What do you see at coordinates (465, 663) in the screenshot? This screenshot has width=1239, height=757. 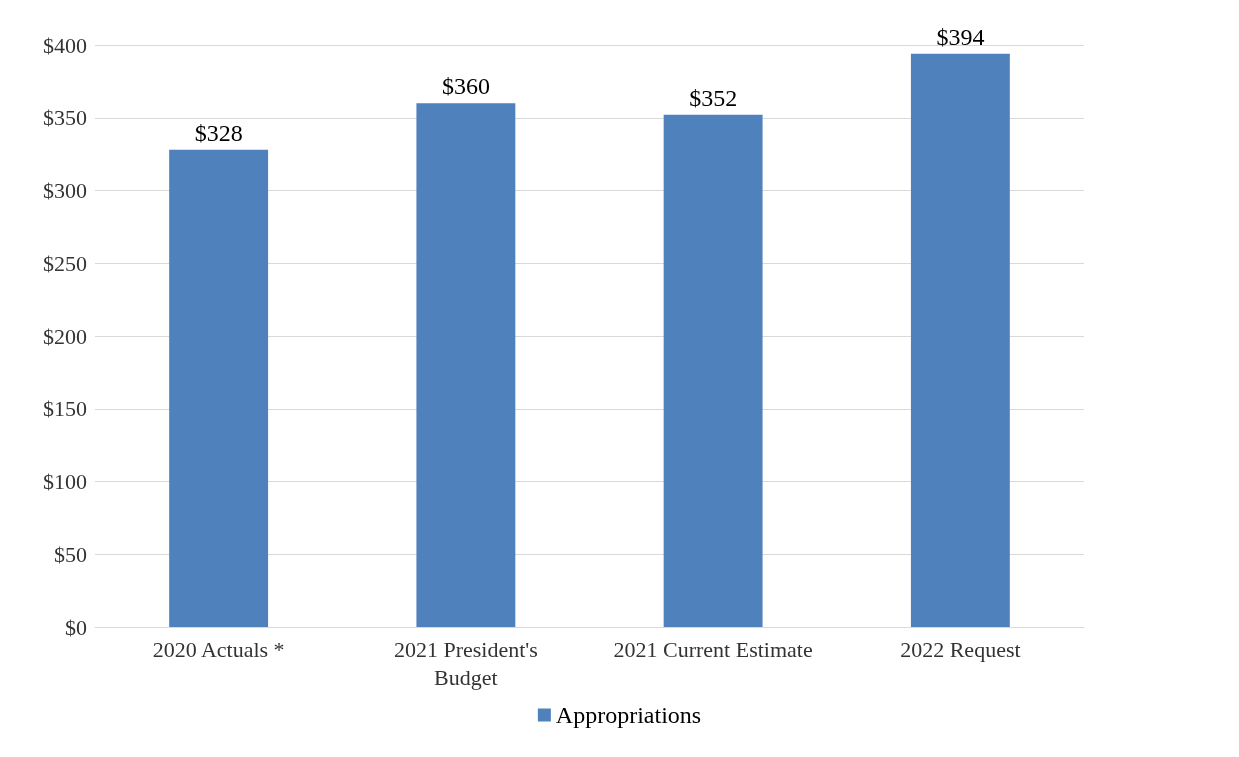 I see `x-tick-label: 2021 President's Budget` at bounding box center [465, 663].